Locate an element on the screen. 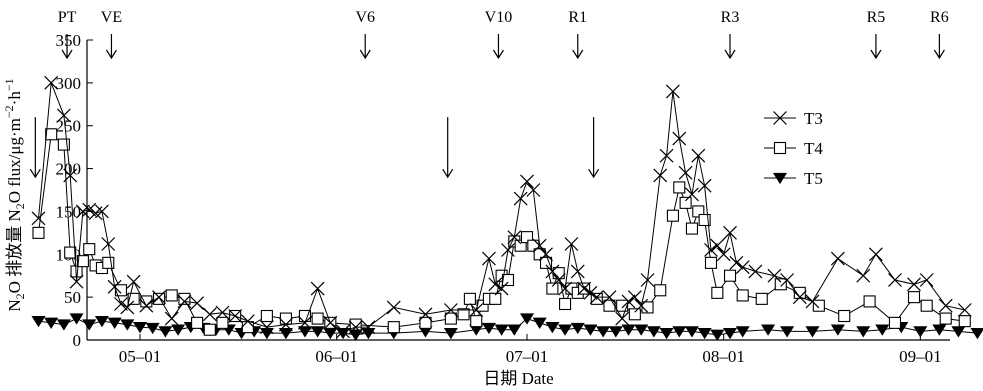 The width and height of the screenshot is (983, 391). stage-label-r6: R6 is located at coordinates (939, 17).